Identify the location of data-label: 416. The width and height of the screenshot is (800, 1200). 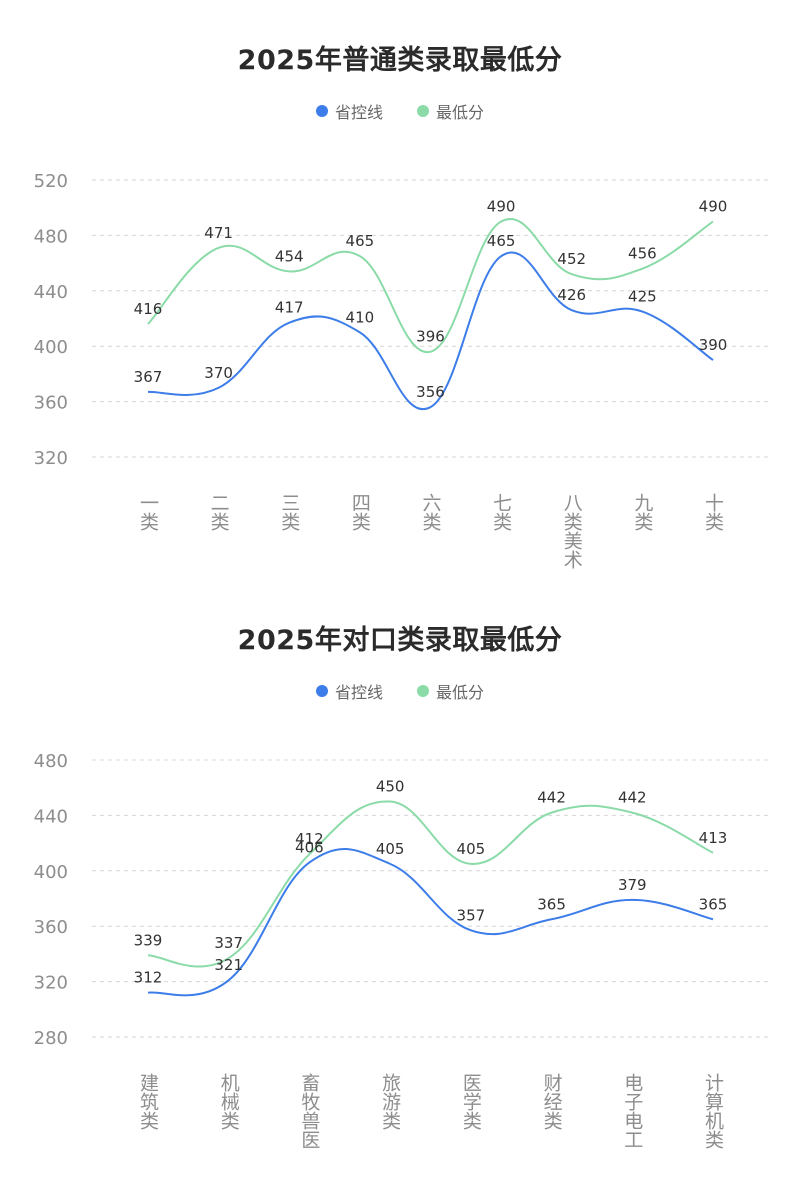
(148, 309).